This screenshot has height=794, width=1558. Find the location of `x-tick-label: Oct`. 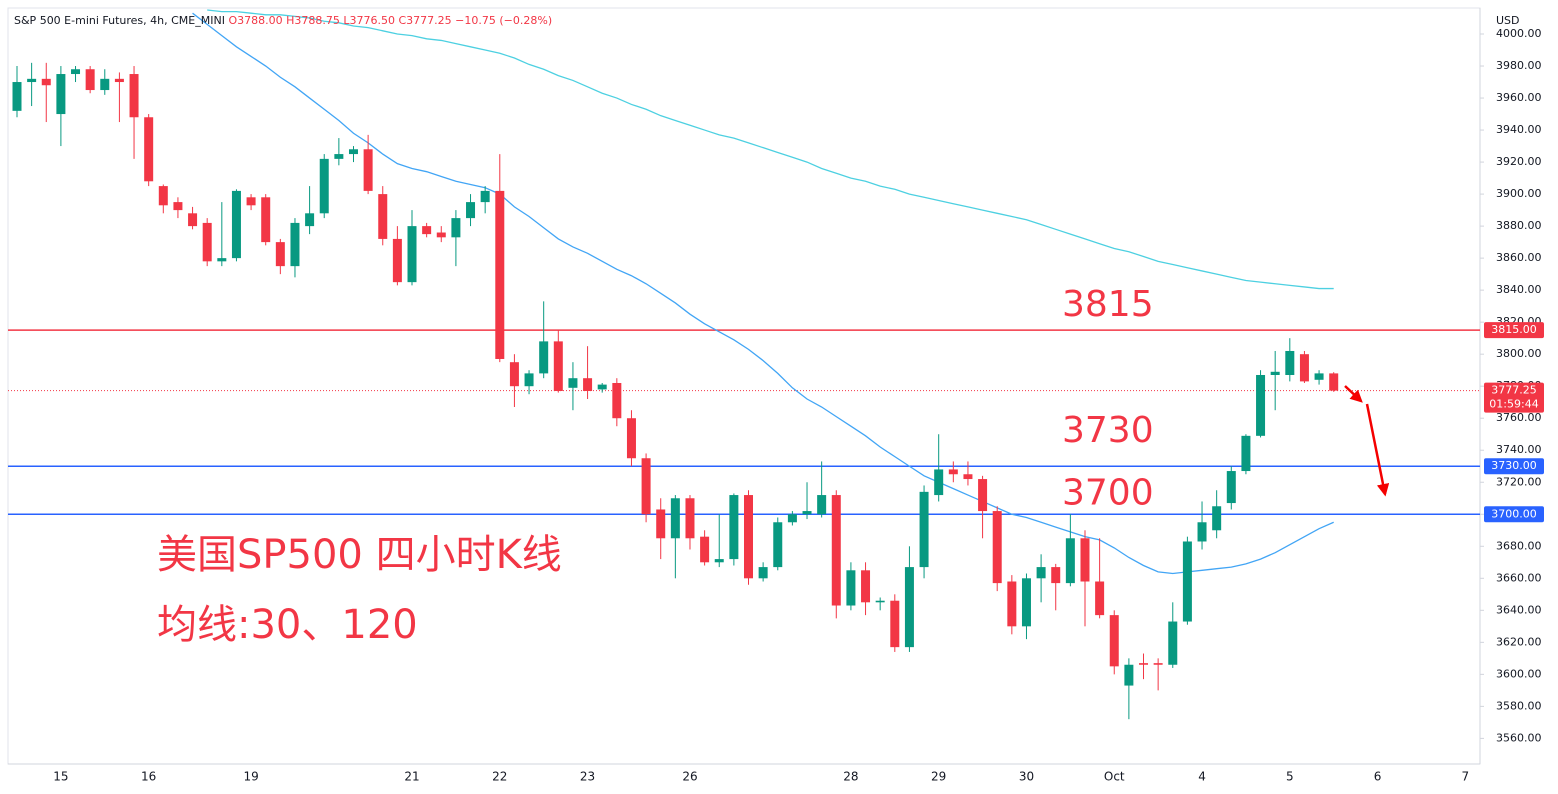

x-tick-label: Oct is located at coordinates (1114, 777).